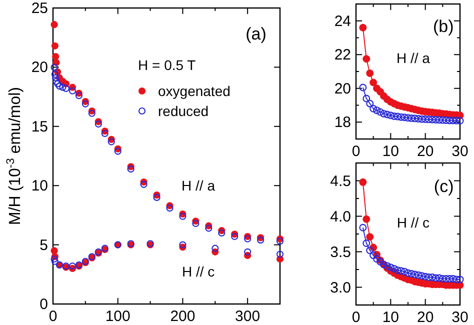 The height and width of the screenshot is (325, 474). Describe the element at coordinates (39, 186) in the screenshot. I see `y-tick-label: 10` at that location.